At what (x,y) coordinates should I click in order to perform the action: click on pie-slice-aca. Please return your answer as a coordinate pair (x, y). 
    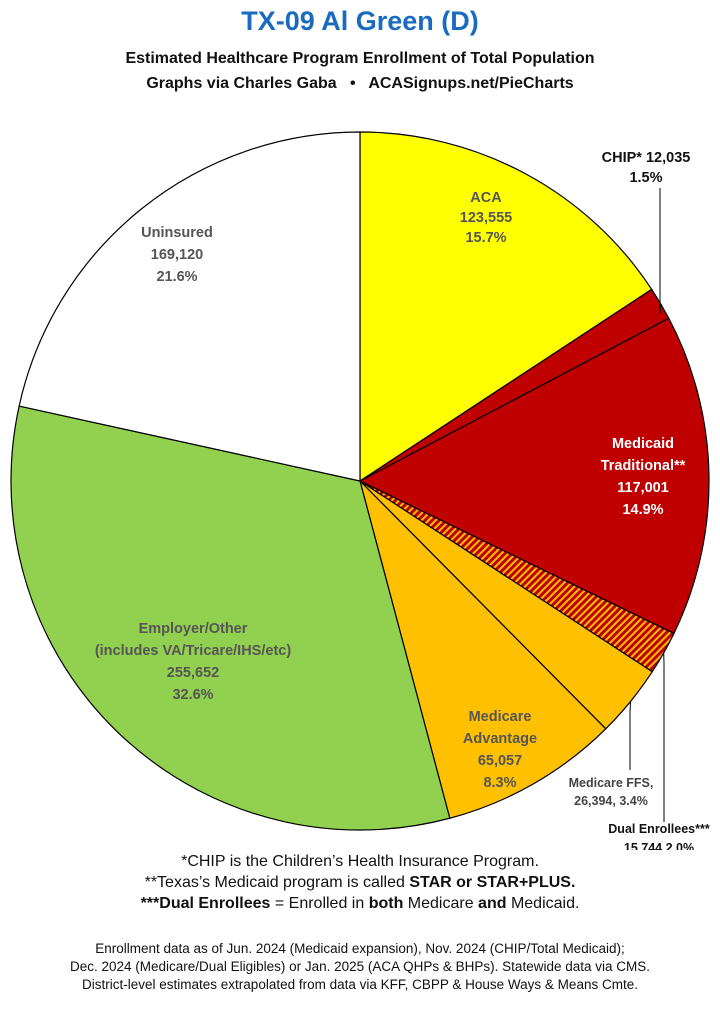
    Looking at the image, I should click on (506, 306).